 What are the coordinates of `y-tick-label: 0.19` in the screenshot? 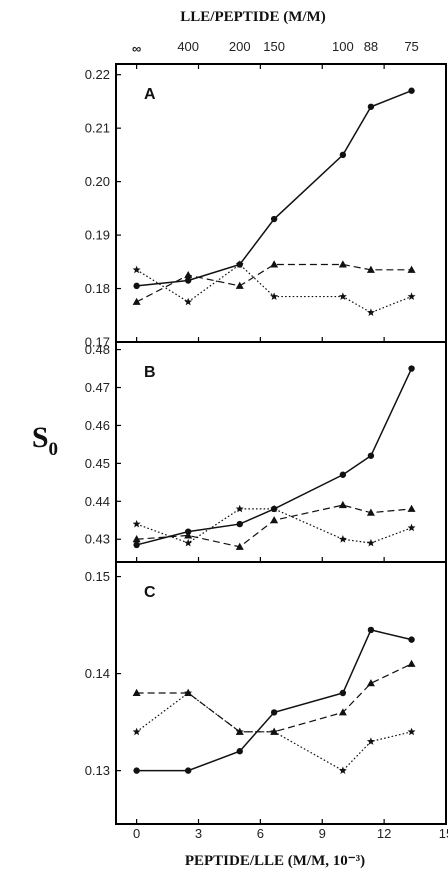 It's located at (97, 235).